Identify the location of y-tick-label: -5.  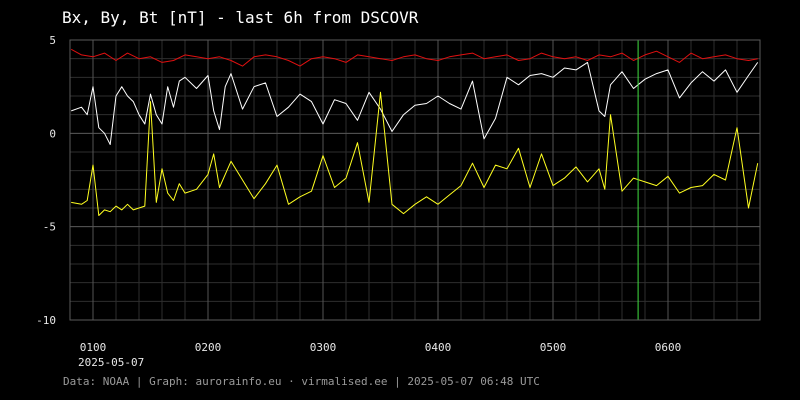
(49, 227).